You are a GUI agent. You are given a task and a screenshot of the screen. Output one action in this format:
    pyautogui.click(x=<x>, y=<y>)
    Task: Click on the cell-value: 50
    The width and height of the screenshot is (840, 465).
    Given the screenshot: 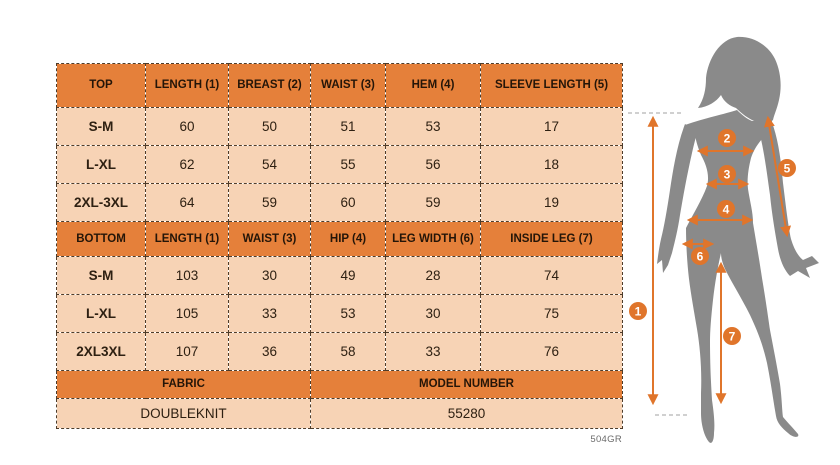 What is the action you would take?
    pyautogui.click(x=269, y=126)
    